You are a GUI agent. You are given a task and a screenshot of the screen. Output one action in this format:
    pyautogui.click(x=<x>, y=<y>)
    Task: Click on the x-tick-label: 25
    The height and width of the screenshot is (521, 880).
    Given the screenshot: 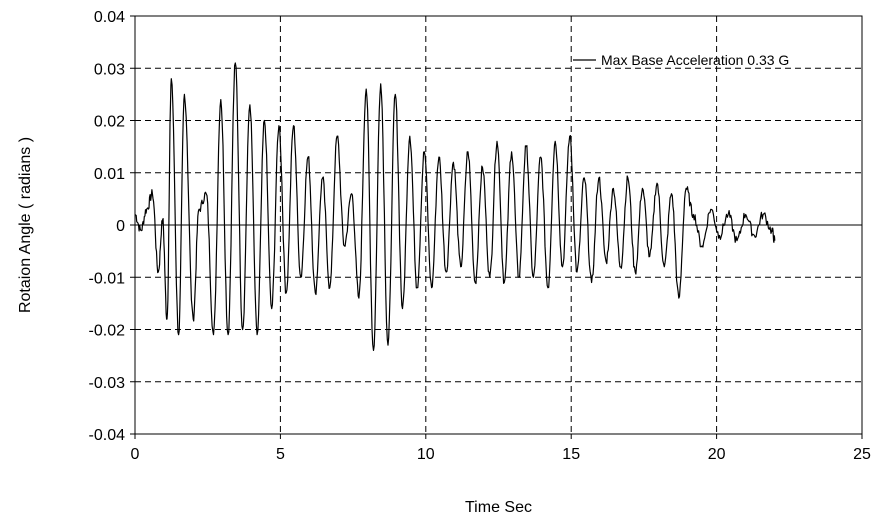 What is the action you would take?
    pyautogui.click(x=862, y=454)
    